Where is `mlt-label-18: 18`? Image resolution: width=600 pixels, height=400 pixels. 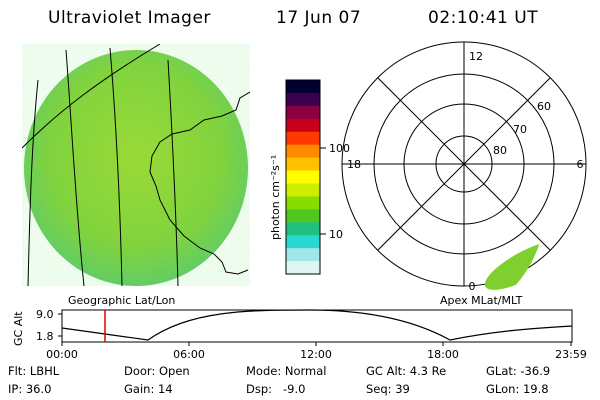
mlt-label-18: 18 is located at coordinates (354, 164).